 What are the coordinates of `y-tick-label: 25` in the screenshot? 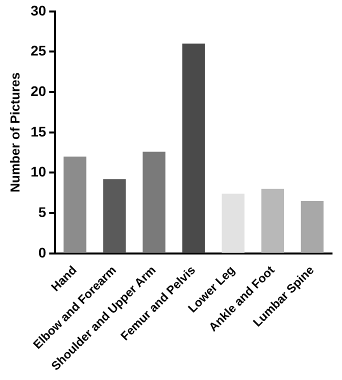 It's located at (38, 50).